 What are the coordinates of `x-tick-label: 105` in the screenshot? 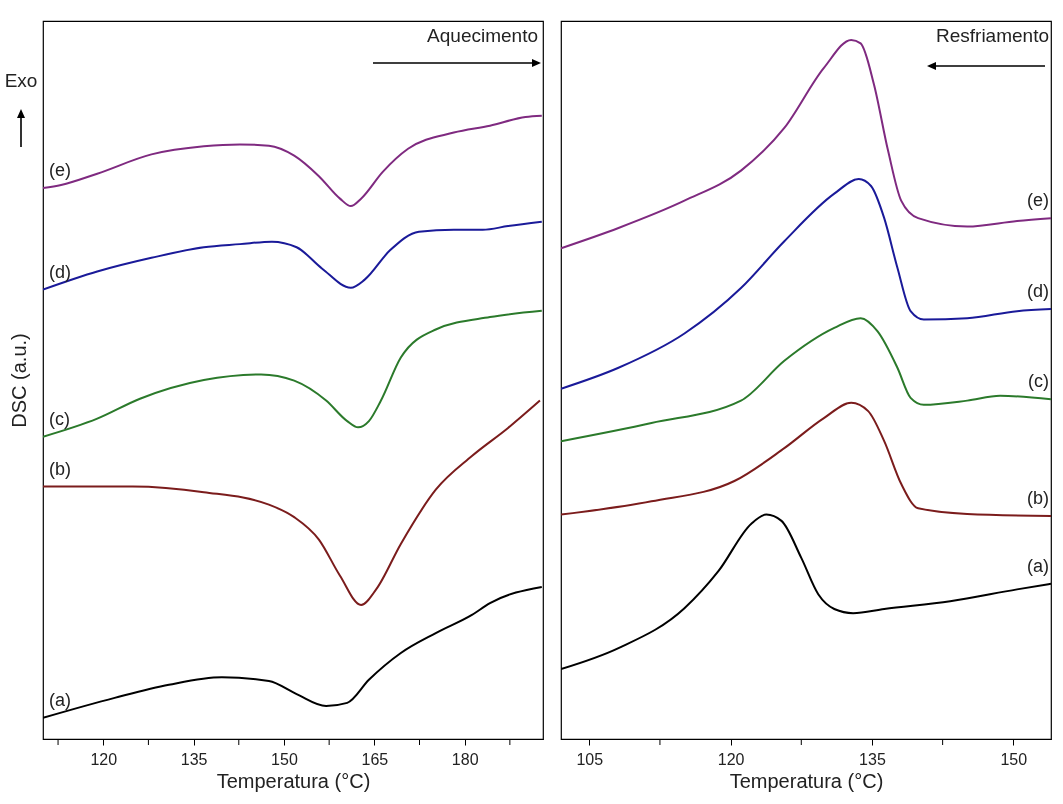 It's located at (590, 759).